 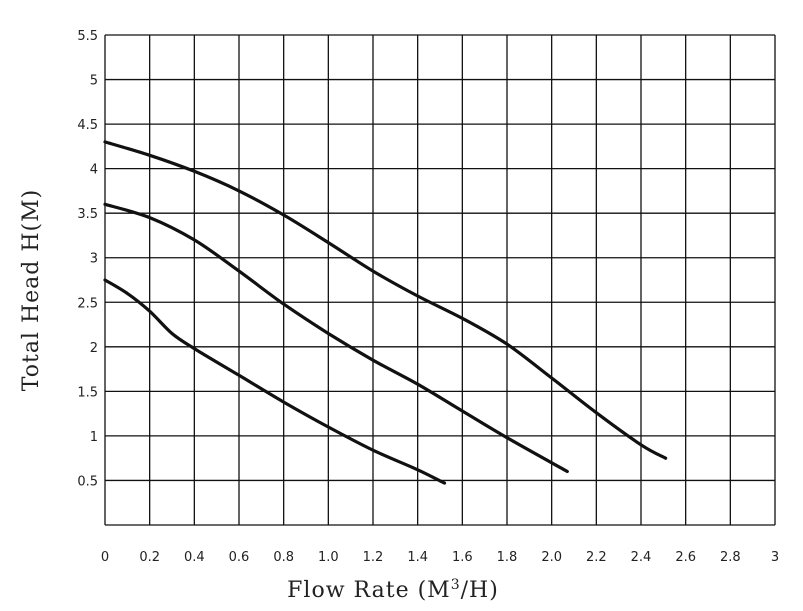 I want to click on x-tick-label: 2.0, so click(x=551, y=557).